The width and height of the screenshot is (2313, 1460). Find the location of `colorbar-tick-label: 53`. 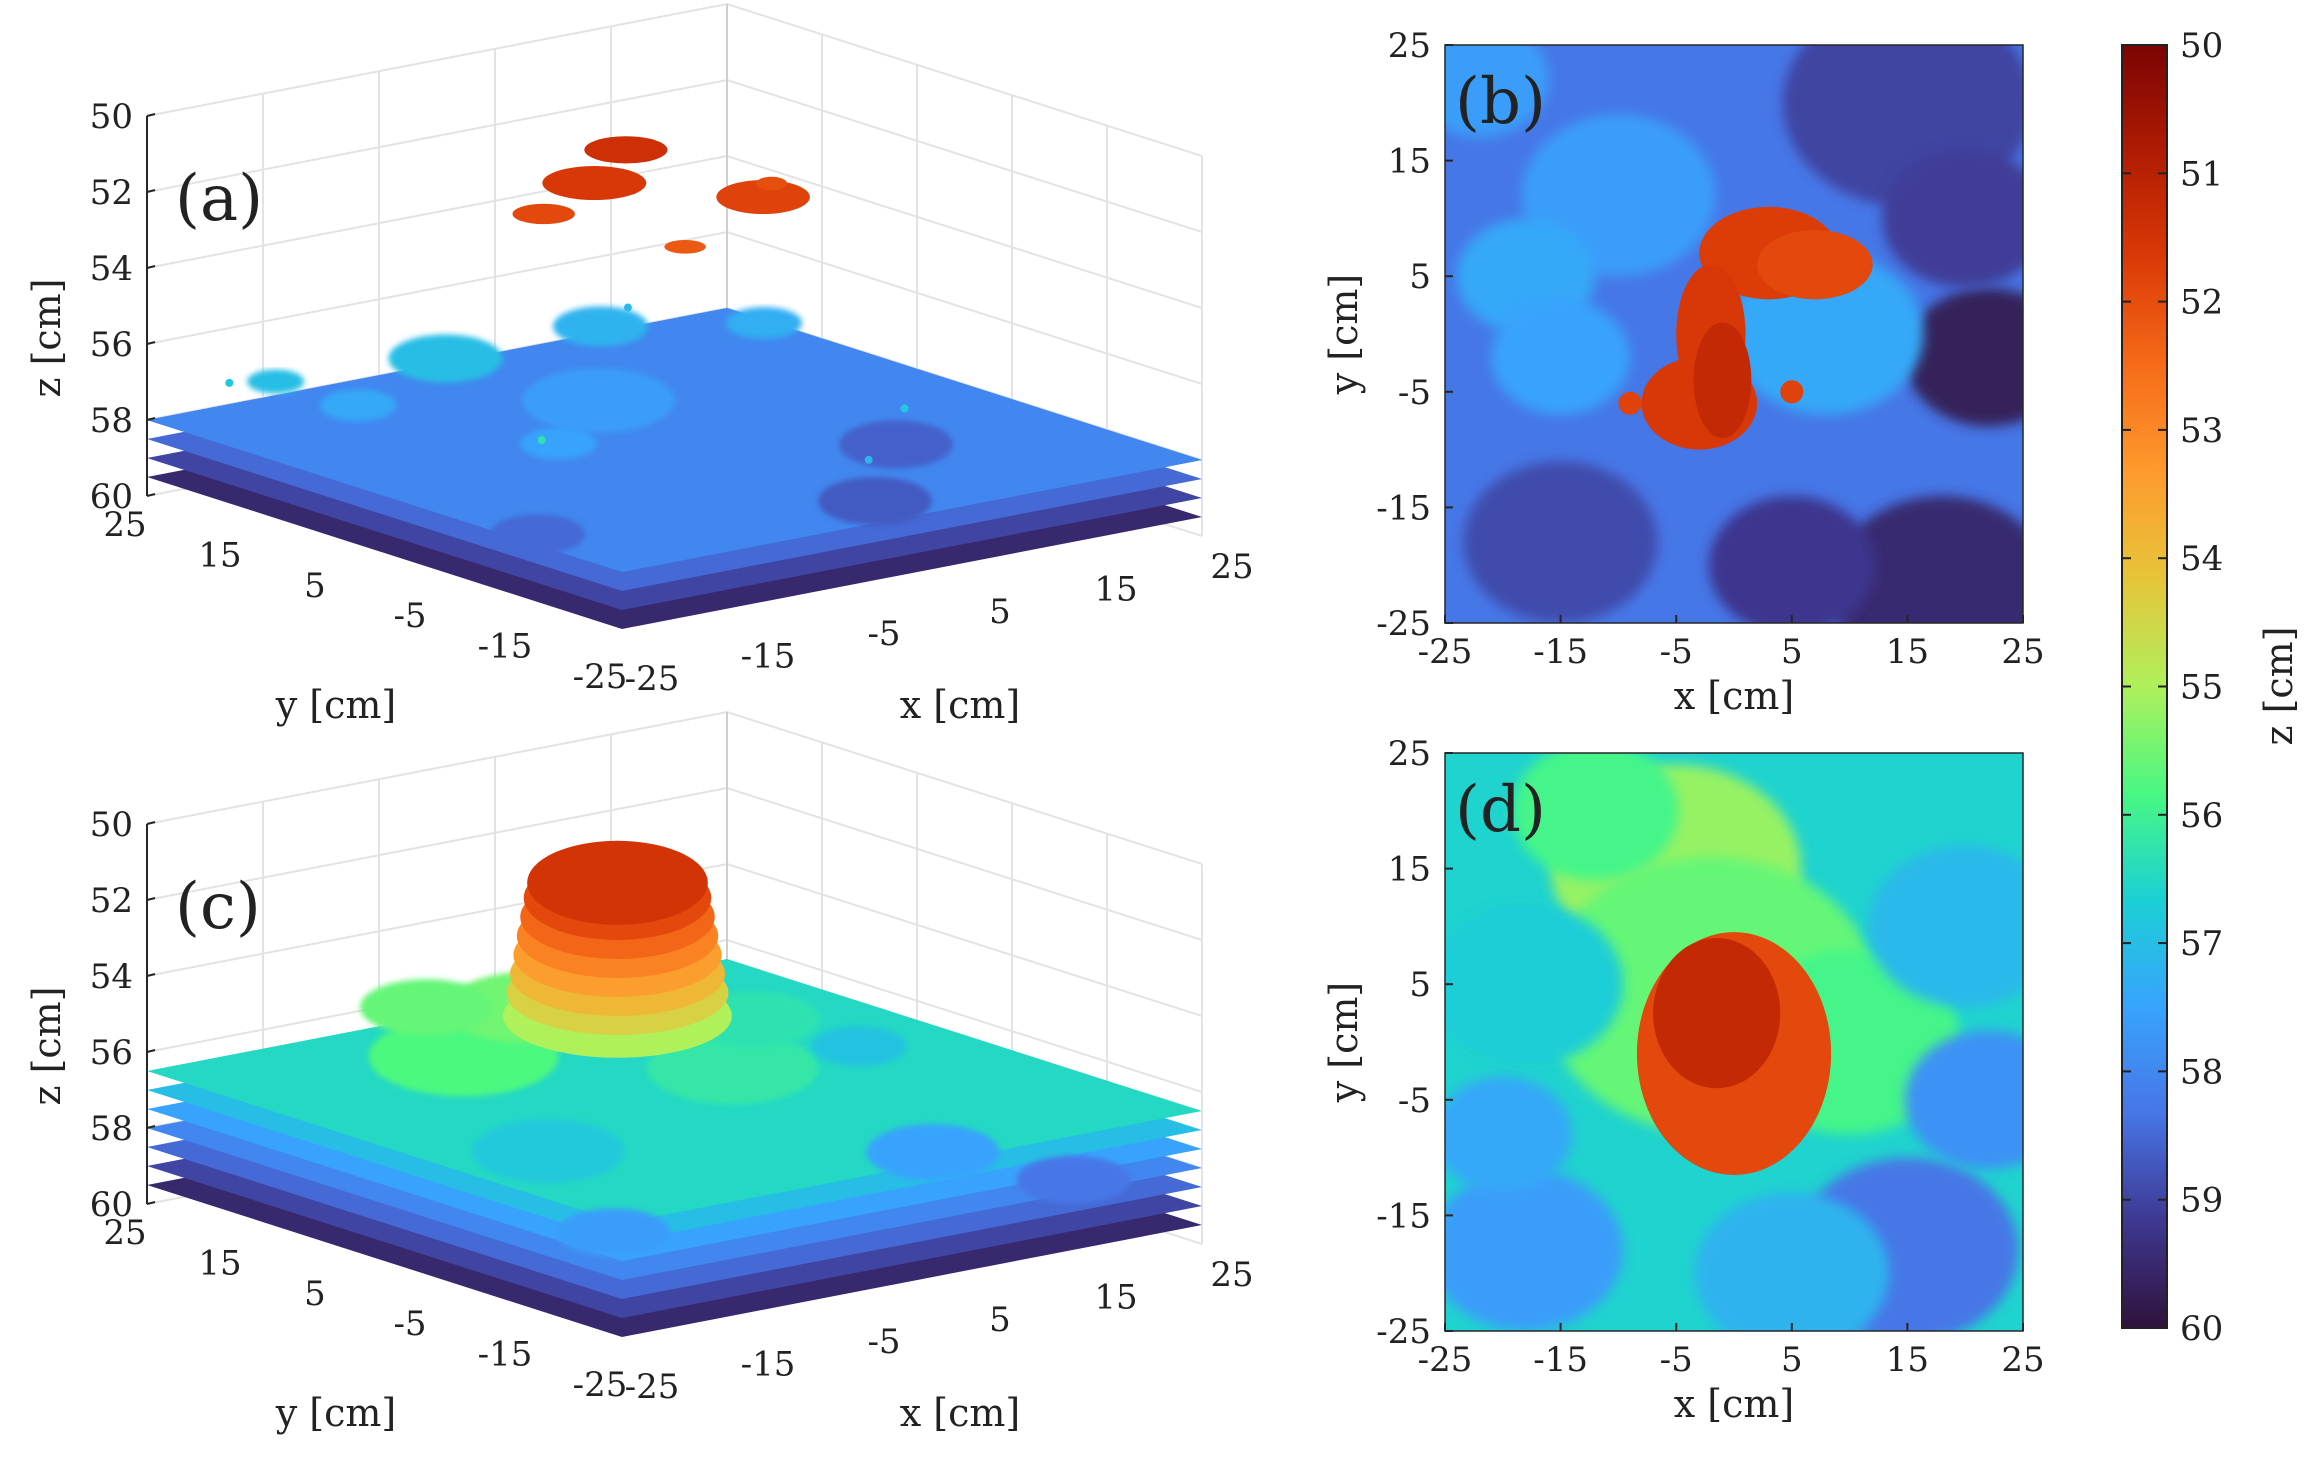

colorbar-tick-label: 53 is located at coordinates (2201, 431).